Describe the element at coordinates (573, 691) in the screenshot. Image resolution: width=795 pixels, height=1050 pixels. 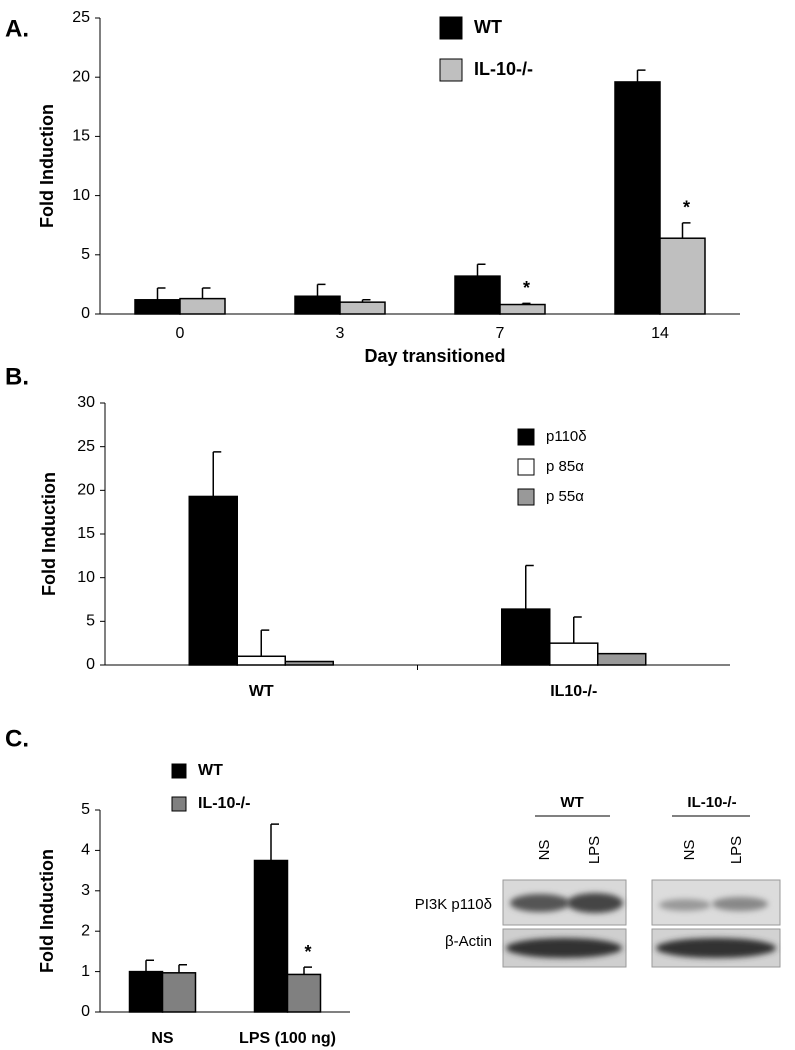
I see `x-tick-label: IL10-/-` at that location.